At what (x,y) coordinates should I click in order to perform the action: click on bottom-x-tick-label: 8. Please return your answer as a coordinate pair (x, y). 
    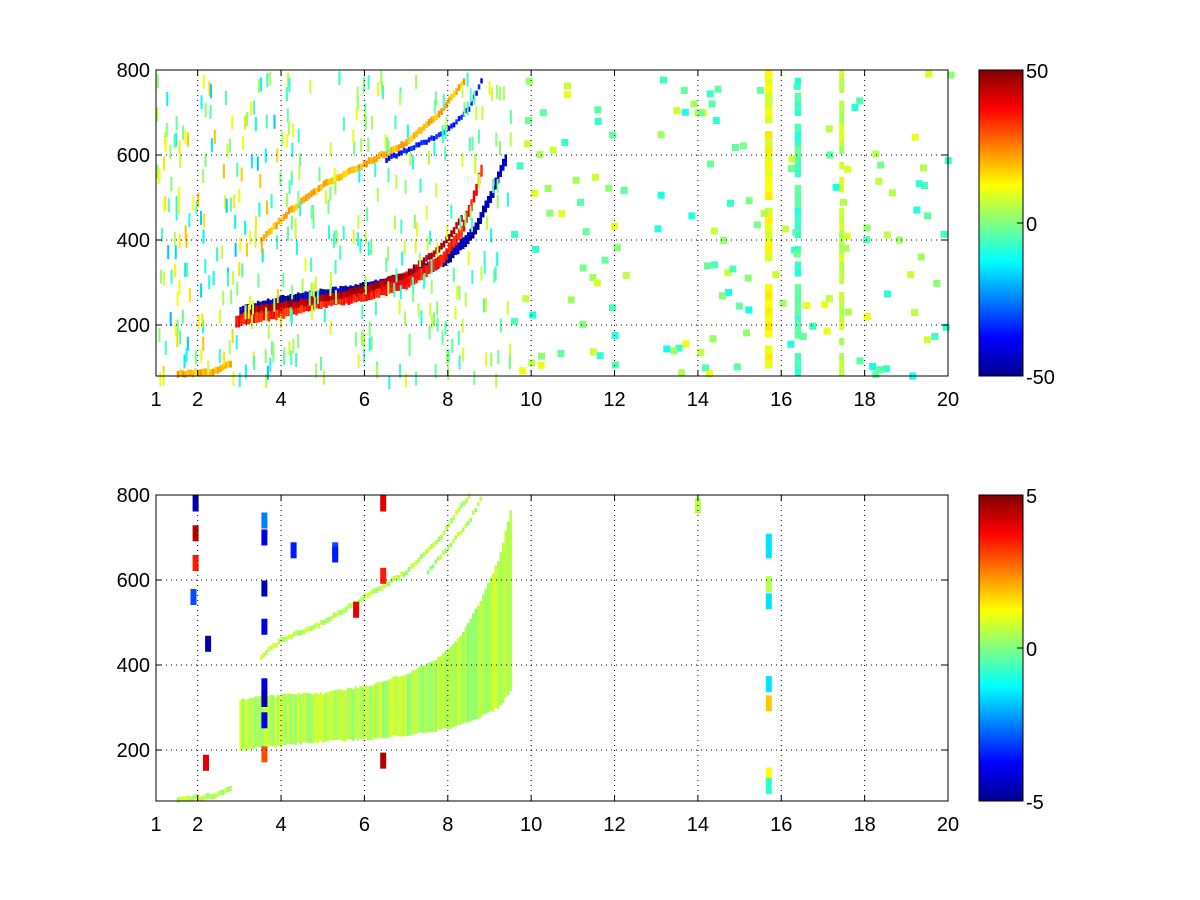
    Looking at the image, I should click on (447, 825).